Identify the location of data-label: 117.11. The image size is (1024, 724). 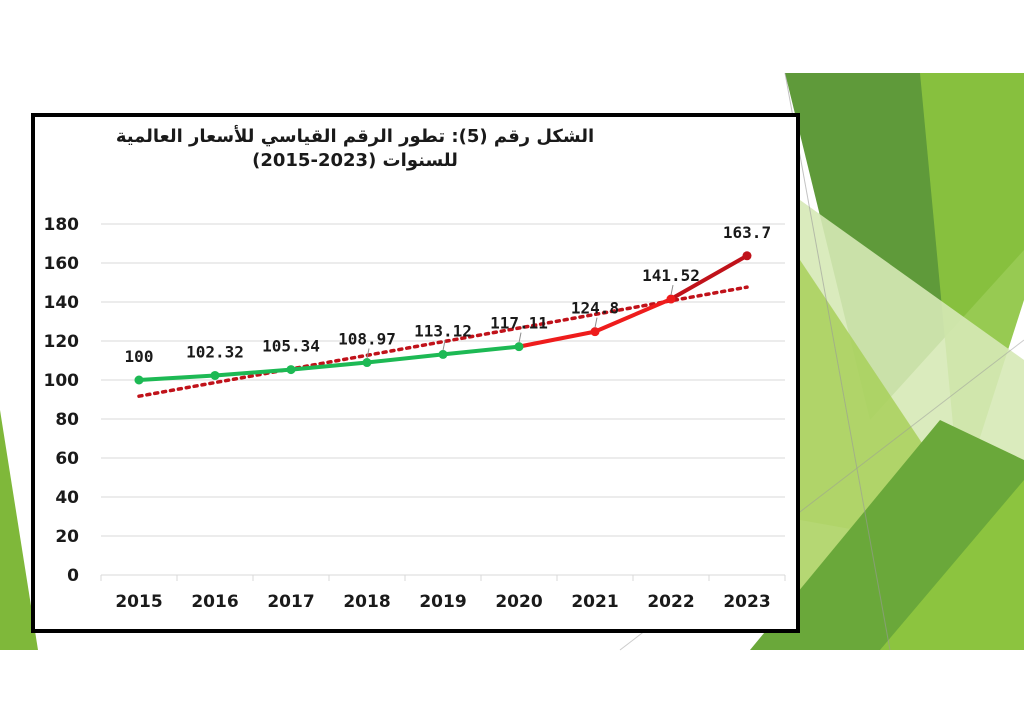
(519, 323).